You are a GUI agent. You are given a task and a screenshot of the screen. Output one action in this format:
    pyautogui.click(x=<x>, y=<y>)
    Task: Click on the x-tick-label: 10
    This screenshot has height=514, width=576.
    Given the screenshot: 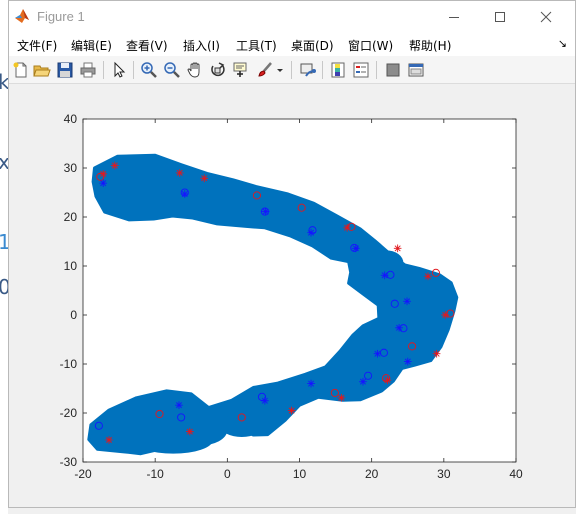 What is the action you would take?
    pyautogui.click(x=300, y=474)
    